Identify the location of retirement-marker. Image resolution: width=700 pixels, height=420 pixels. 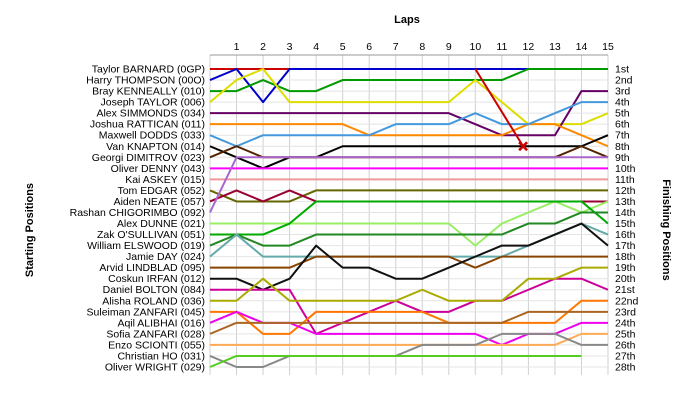
(523, 146).